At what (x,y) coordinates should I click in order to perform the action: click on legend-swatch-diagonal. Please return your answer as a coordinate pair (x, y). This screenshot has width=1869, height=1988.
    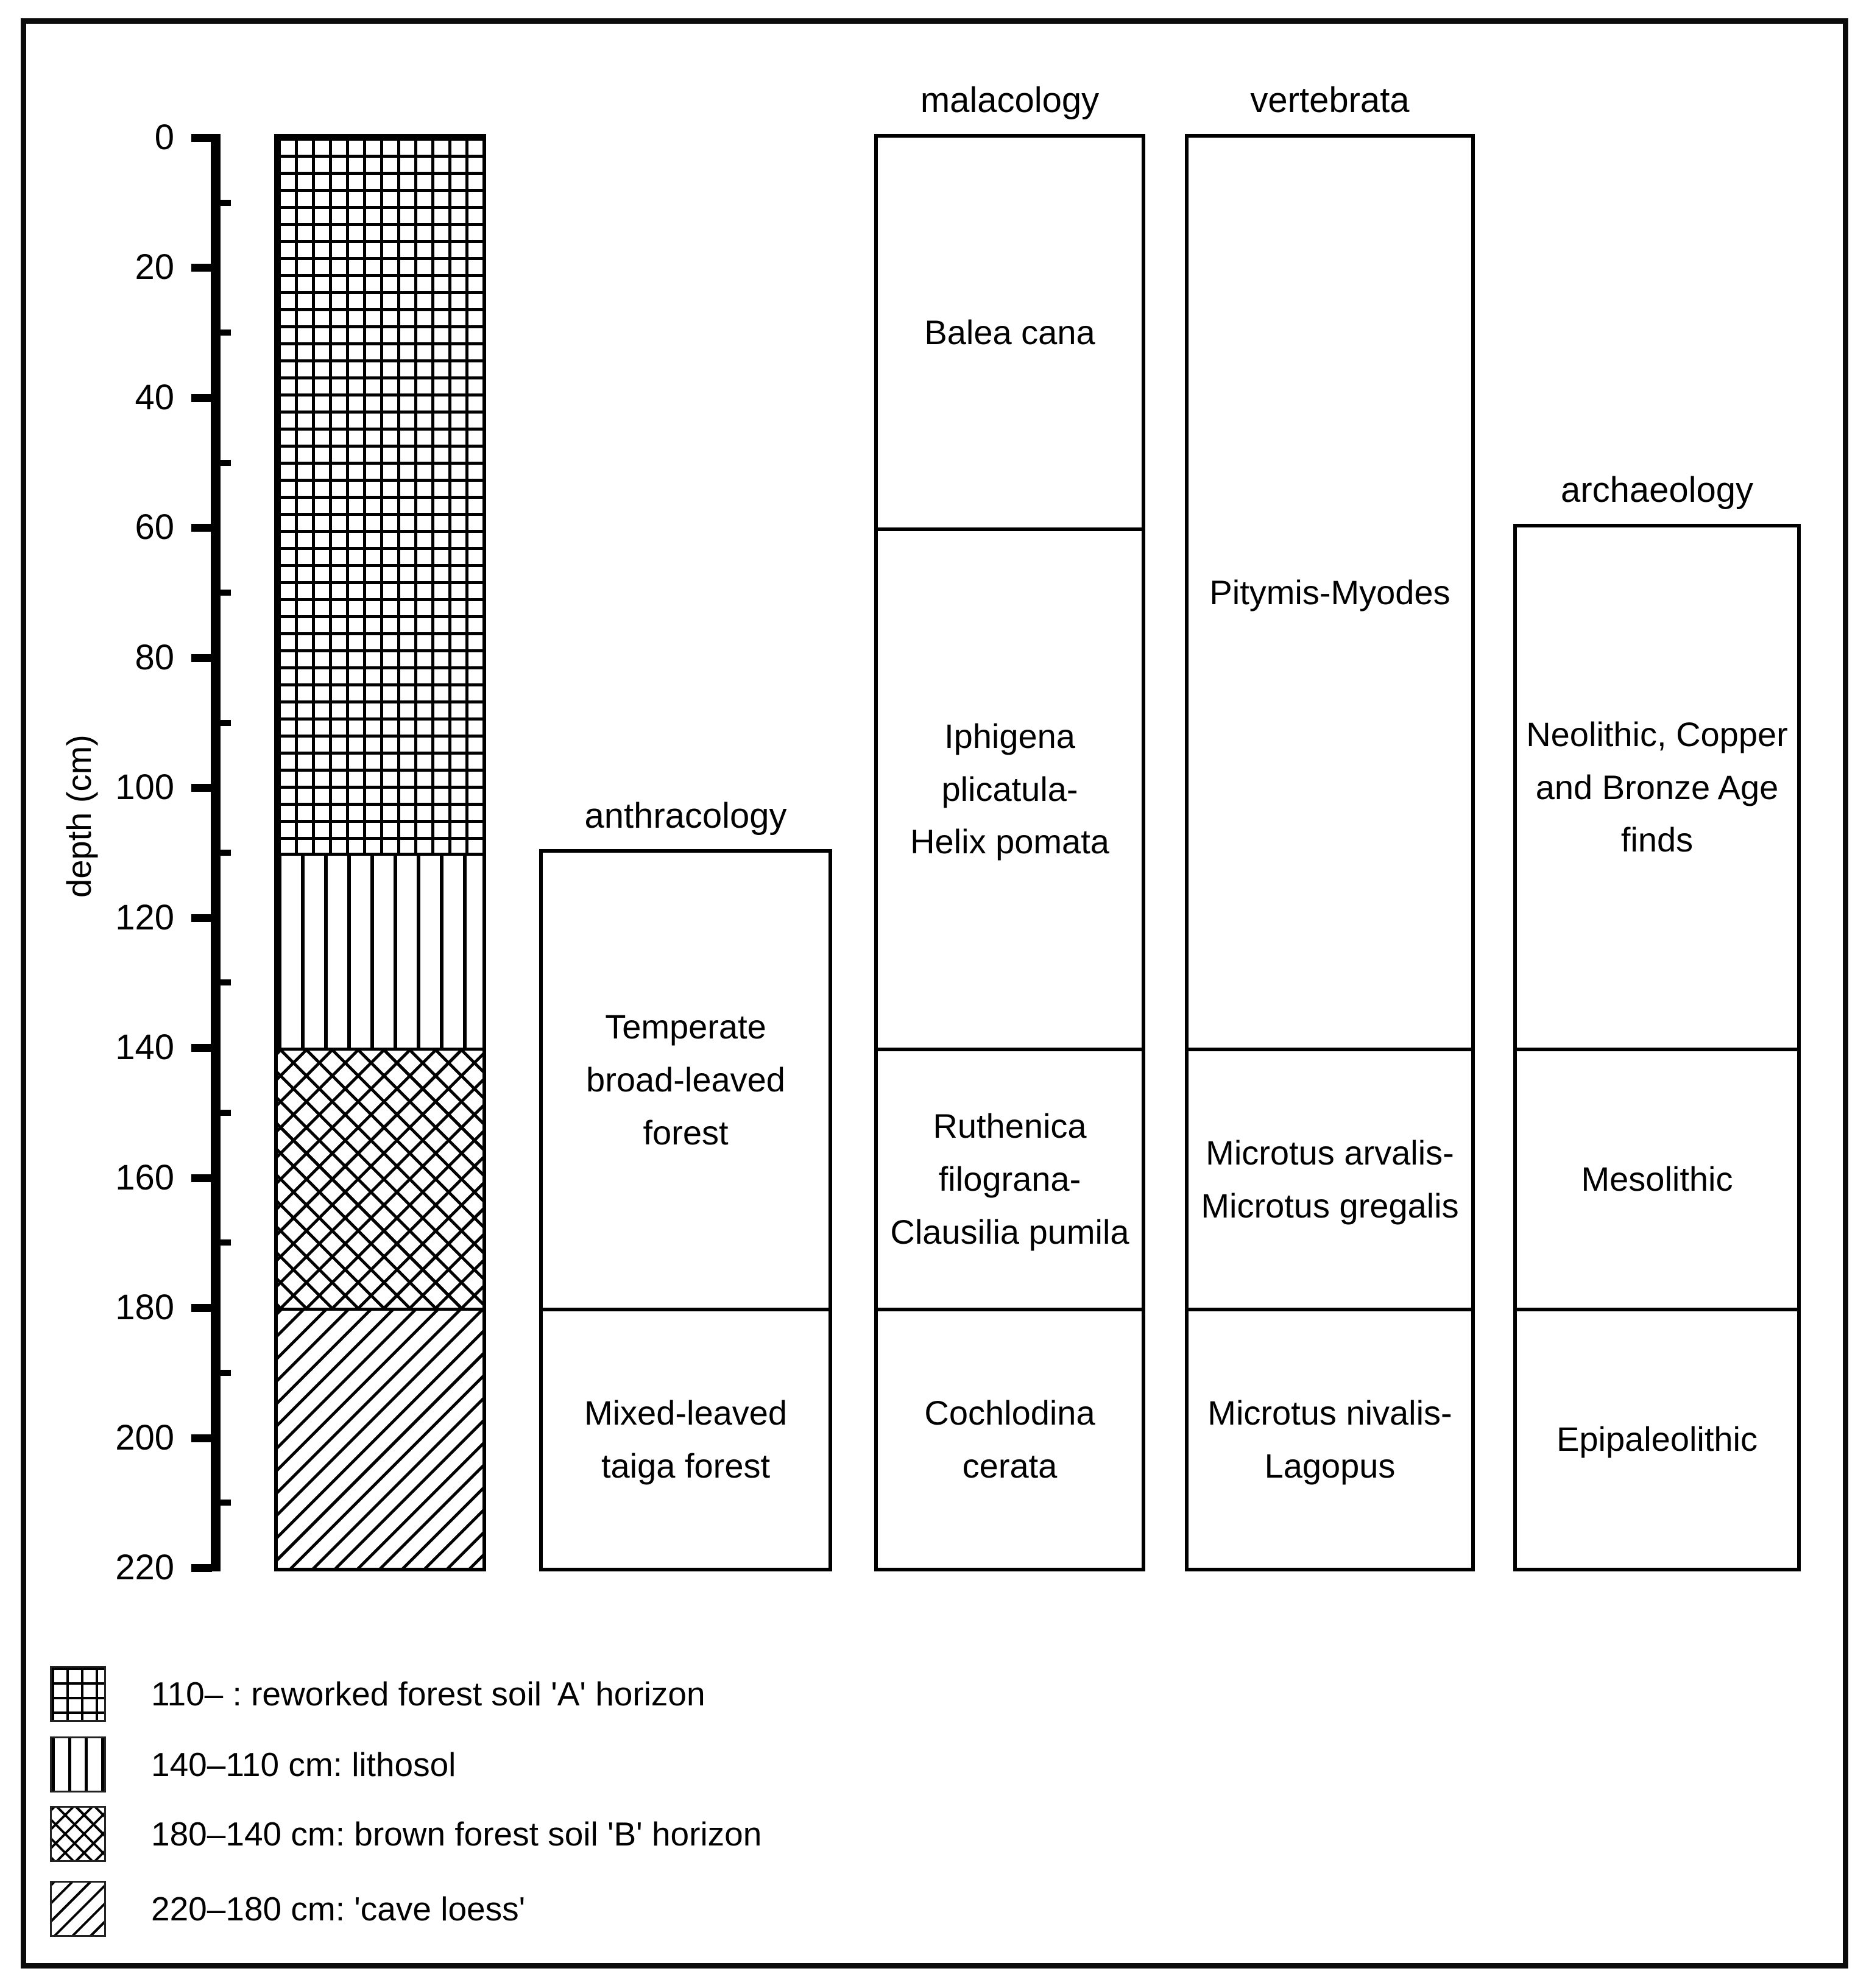
    Looking at the image, I should click on (78, 1909).